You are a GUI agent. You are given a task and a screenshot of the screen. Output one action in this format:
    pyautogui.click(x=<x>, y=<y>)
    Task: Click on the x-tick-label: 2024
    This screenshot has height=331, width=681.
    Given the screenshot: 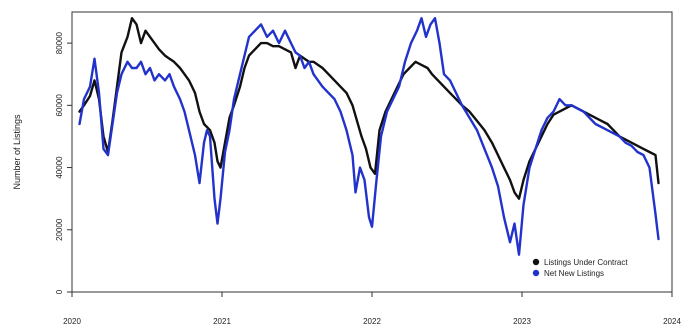 What is the action you would take?
    pyautogui.click(x=672, y=321)
    